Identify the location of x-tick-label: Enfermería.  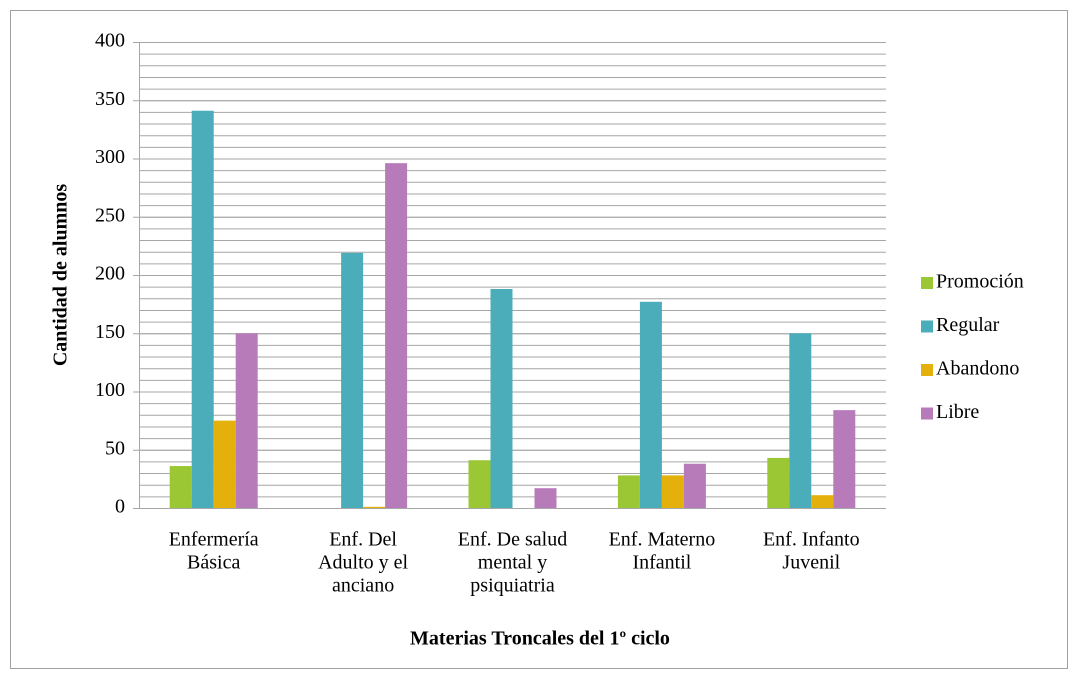
(214, 540).